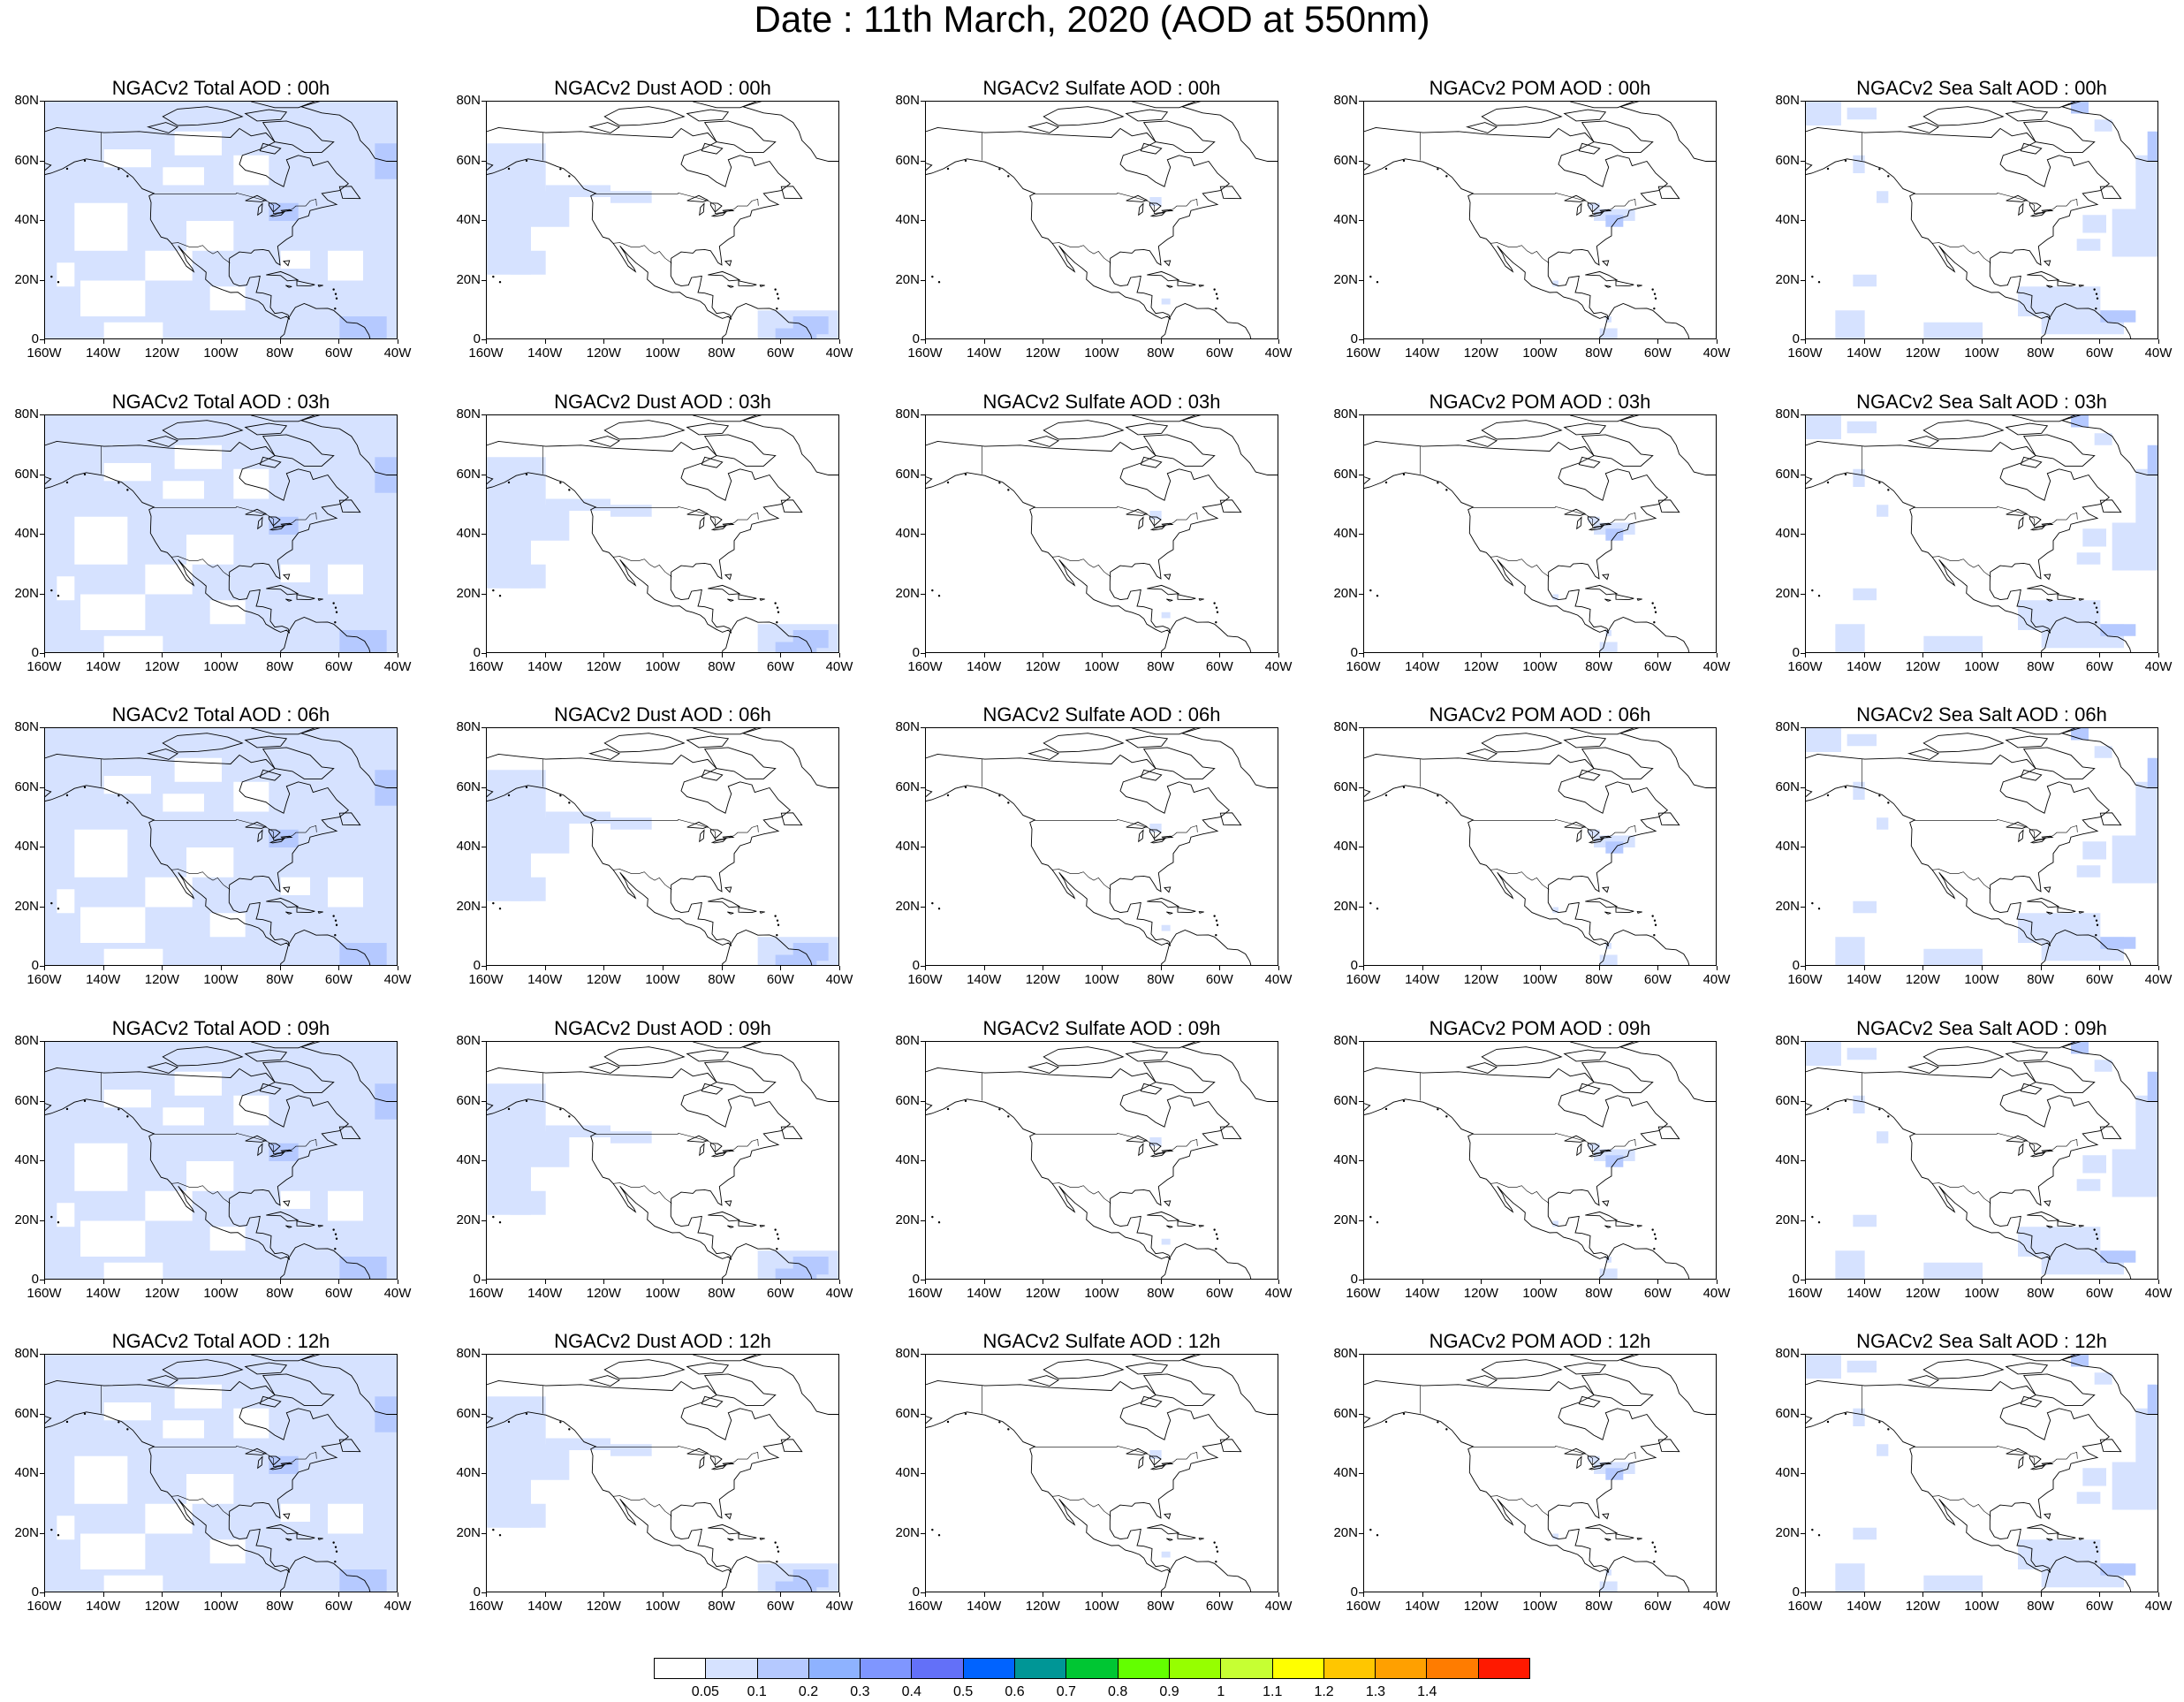 Image resolution: width=2184 pixels, height=1702 pixels. I want to click on colorbar-label: 1.1, so click(1273, 1691).